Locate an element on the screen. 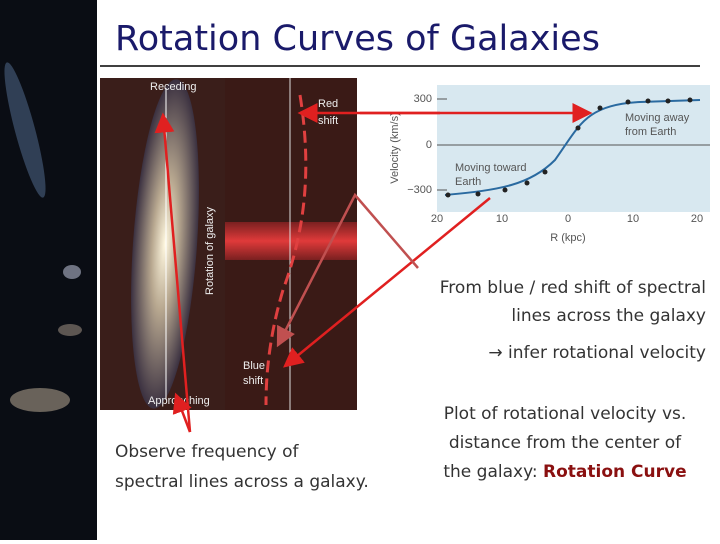 Image resolution: width=720 pixels, height=544 pixels. x-tick-label: 0 is located at coordinates (568, 219).